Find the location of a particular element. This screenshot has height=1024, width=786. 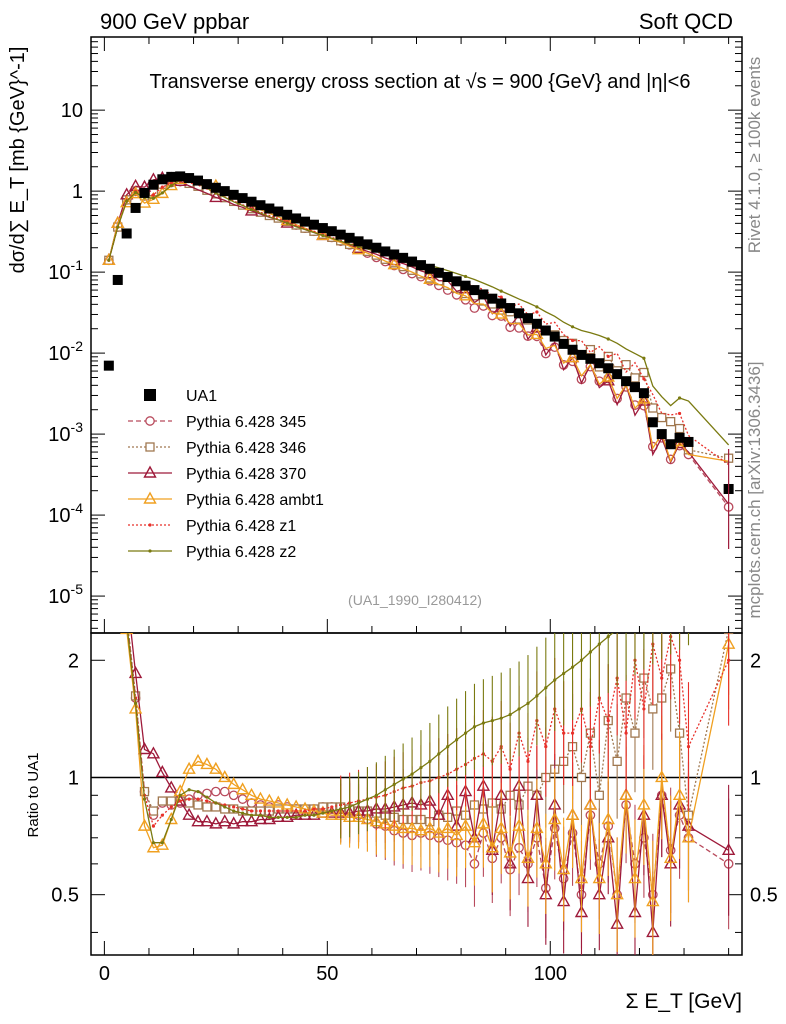

legend-entry: Pythia 6.428 346 is located at coordinates (217, 448).